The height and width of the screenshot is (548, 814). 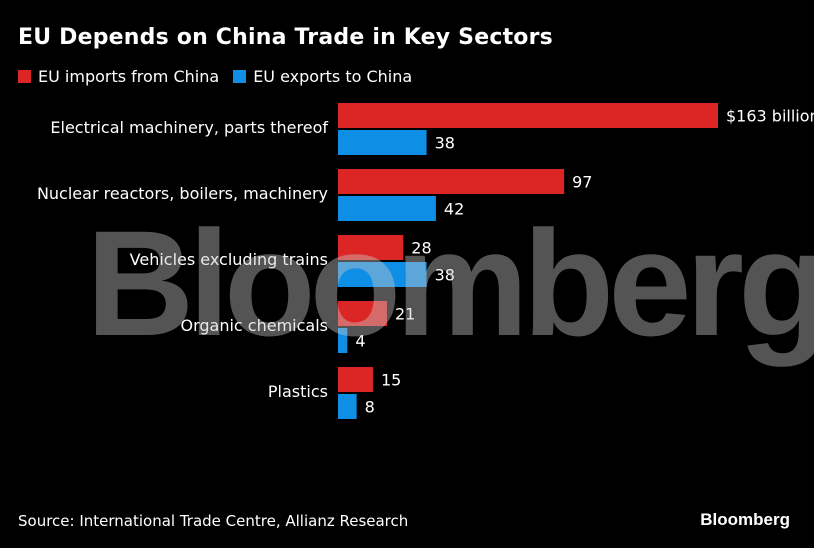 I want to click on legend-label-imports: EU imports from China, so click(x=129, y=76).